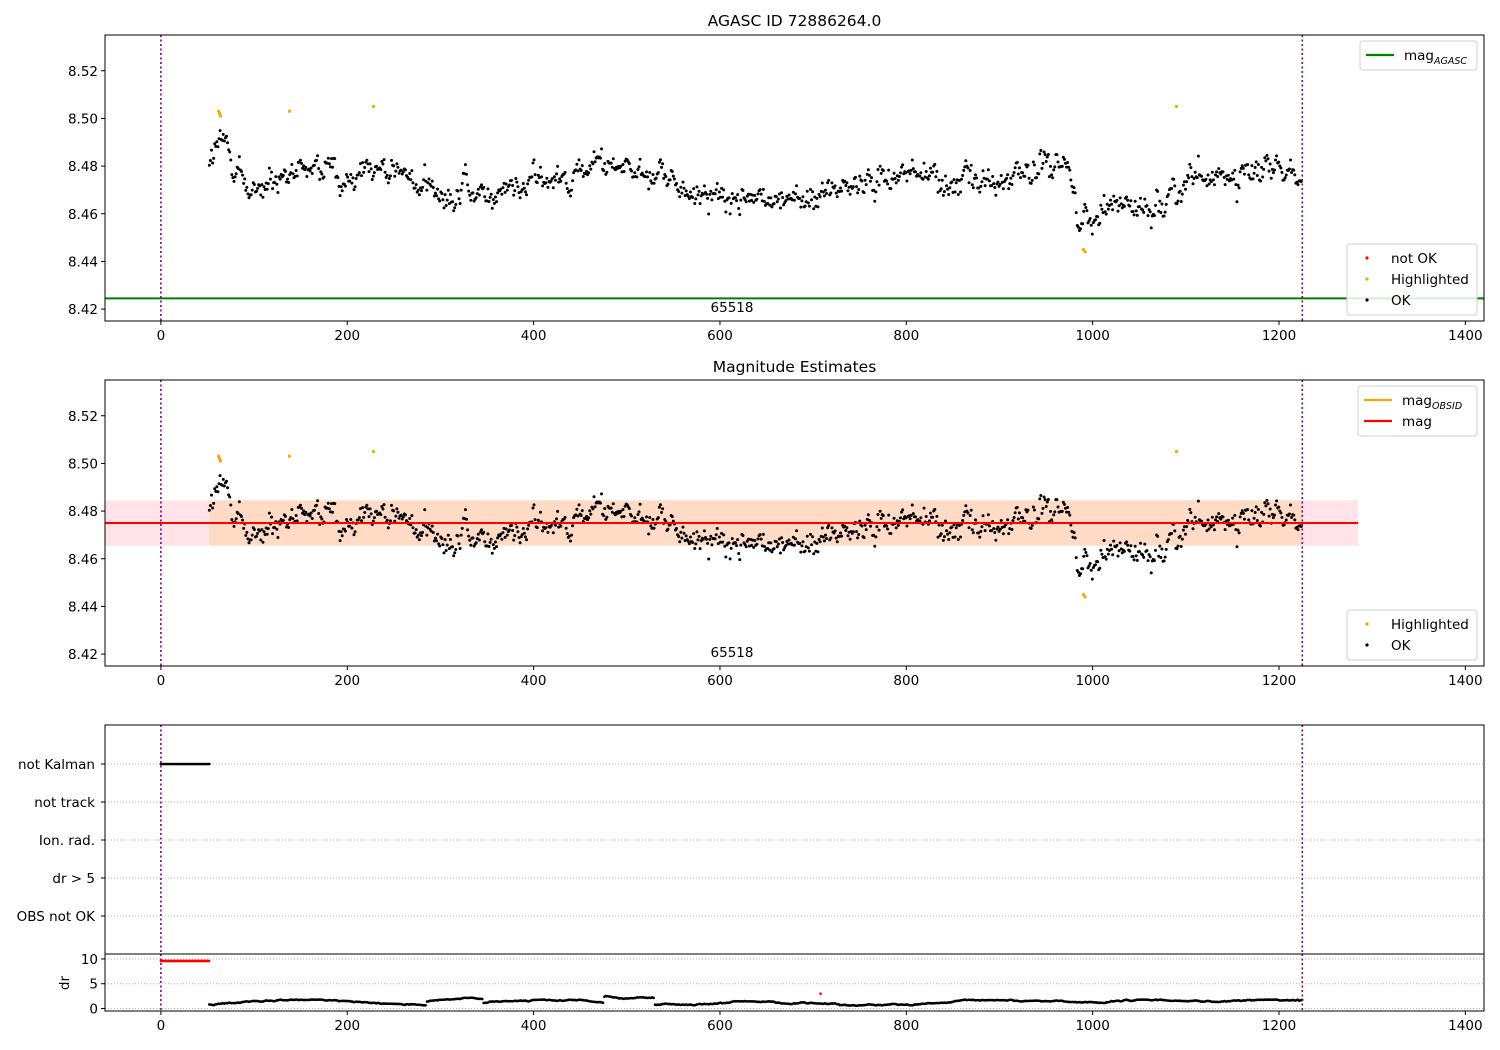 Image resolution: width=1500 pixels, height=1050 pixels. Describe the element at coordinates (93, 1010) in the screenshot. I see `y-tick-label: 0` at that location.